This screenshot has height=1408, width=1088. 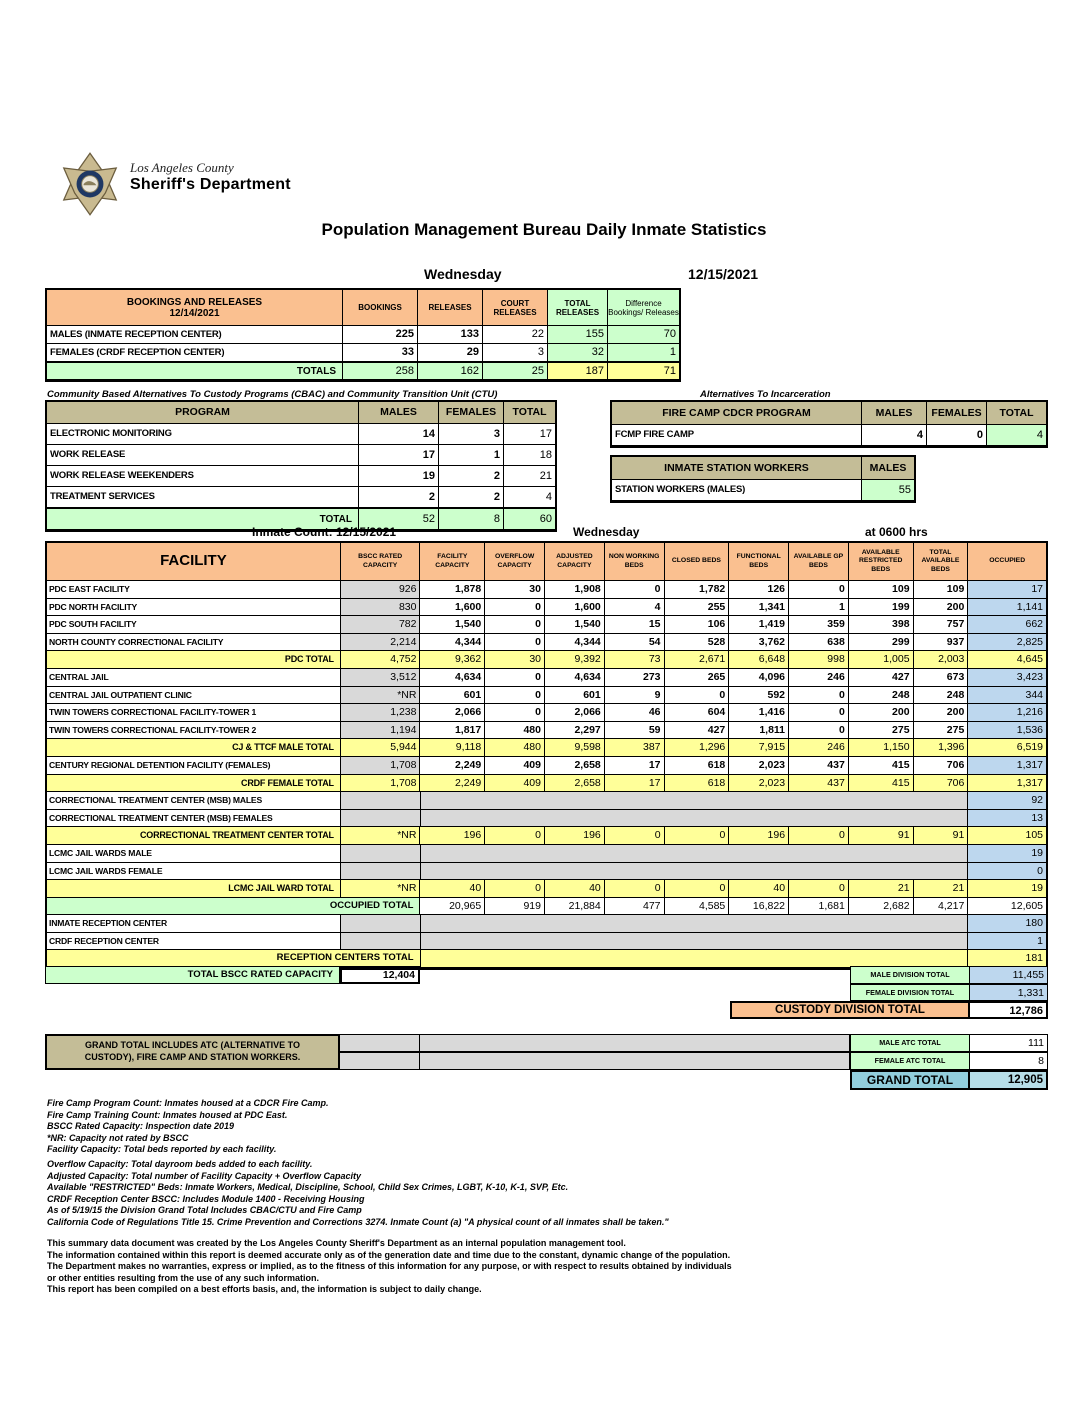 I want to click on cell: 6,648, so click(x=759, y=660).